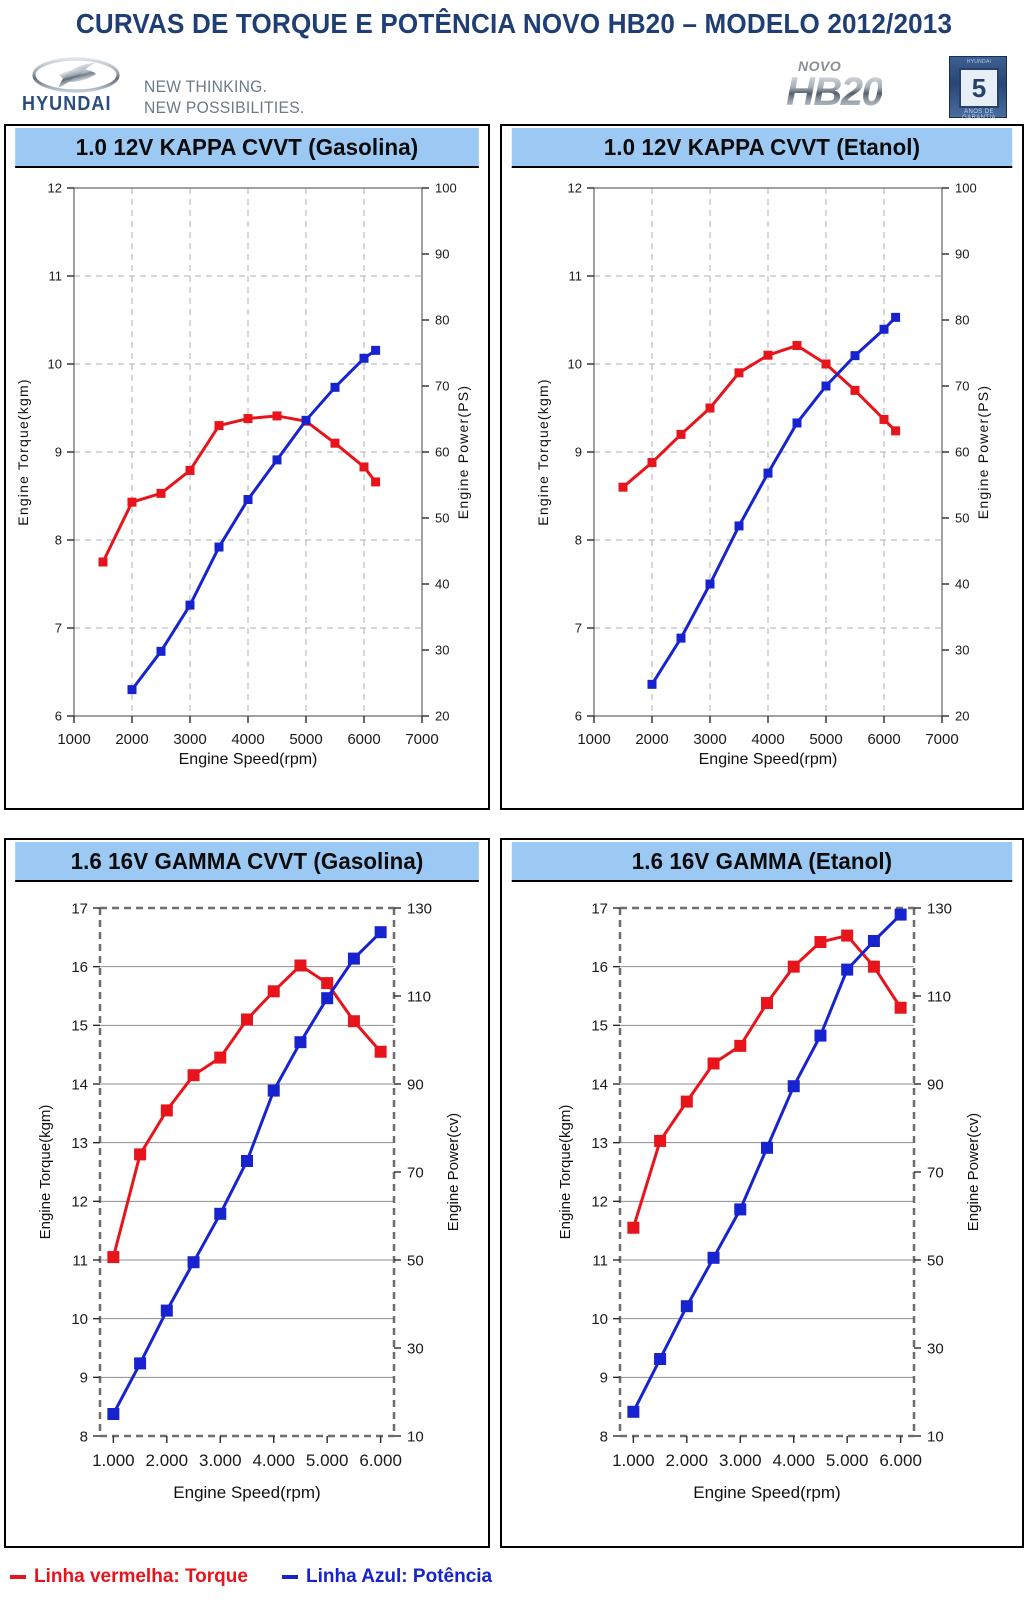 The image size is (1028, 1600). What do you see at coordinates (593, 739) in the screenshot?
I see `x-axis-tick-label: 1000` at bounding box center [593, 739].